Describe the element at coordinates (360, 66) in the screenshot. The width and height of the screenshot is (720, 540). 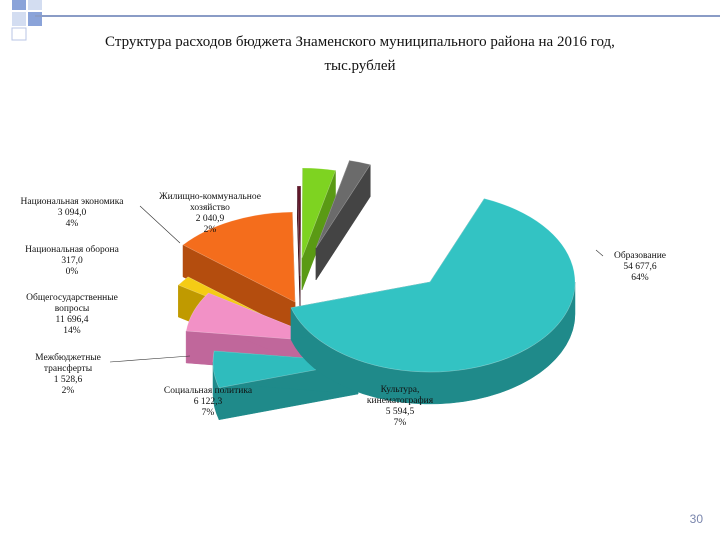
I see `title-line-2: тыс.рублей` at that location.